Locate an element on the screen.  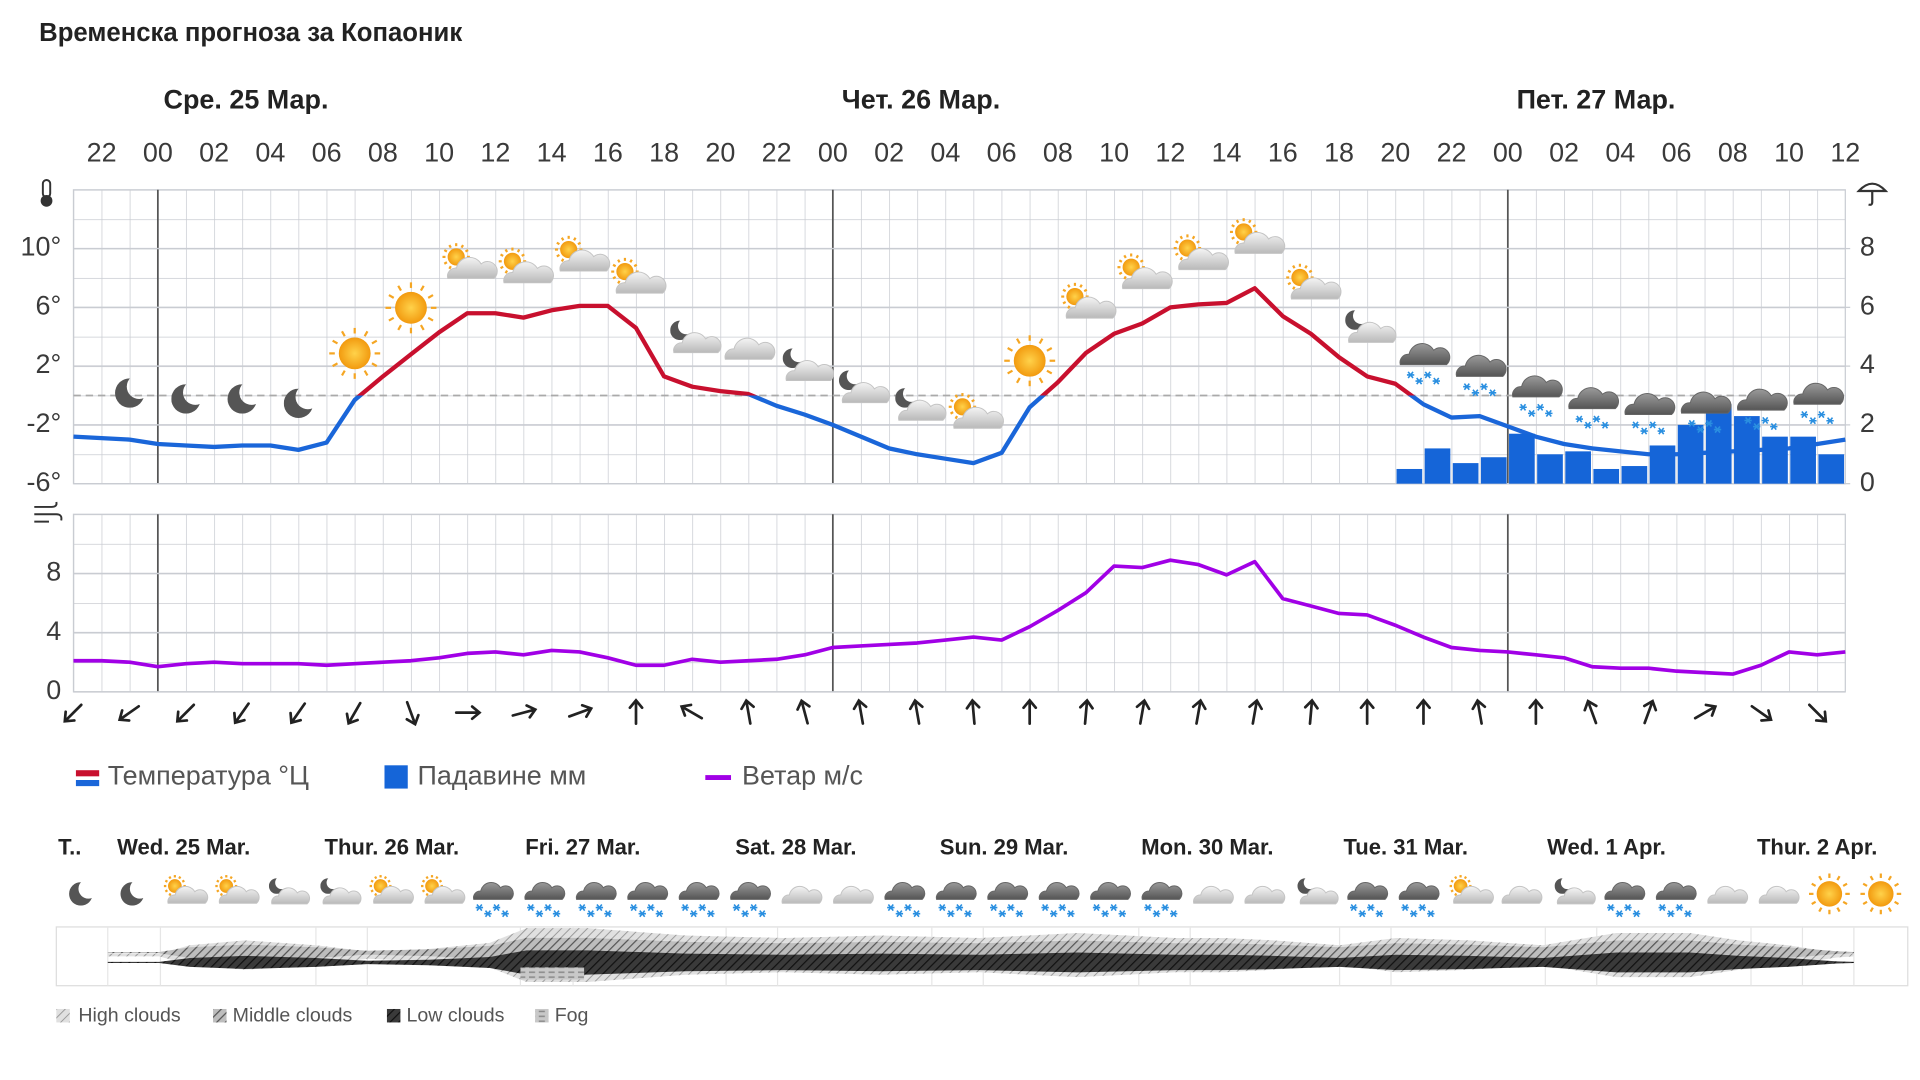
x-tick-label: 12 is located at coordinates (1845, 152).